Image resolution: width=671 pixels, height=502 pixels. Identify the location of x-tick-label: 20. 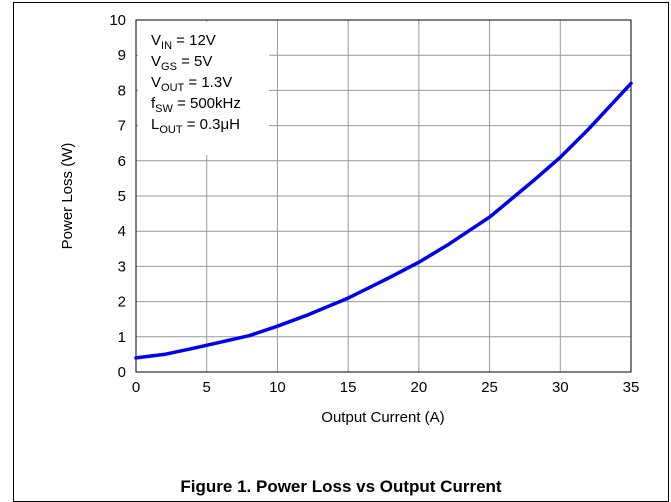
(419, 387).